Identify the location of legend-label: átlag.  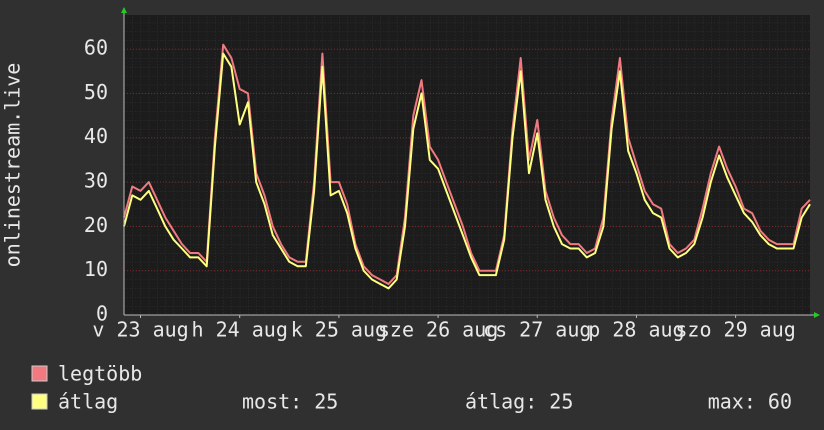
(88, 402).